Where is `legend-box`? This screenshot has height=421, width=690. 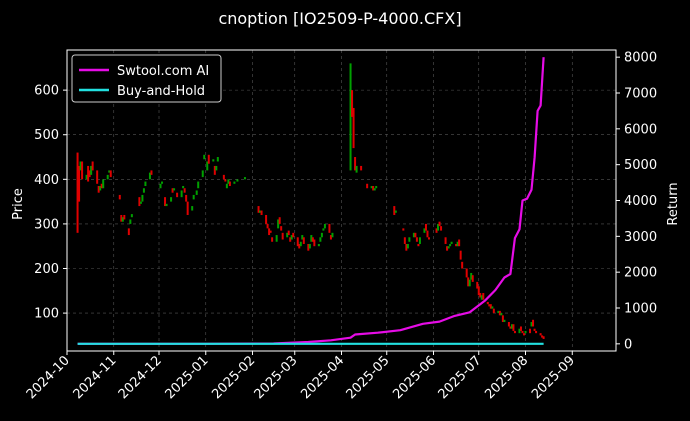 legend-box is located at coordinates (146, 78).